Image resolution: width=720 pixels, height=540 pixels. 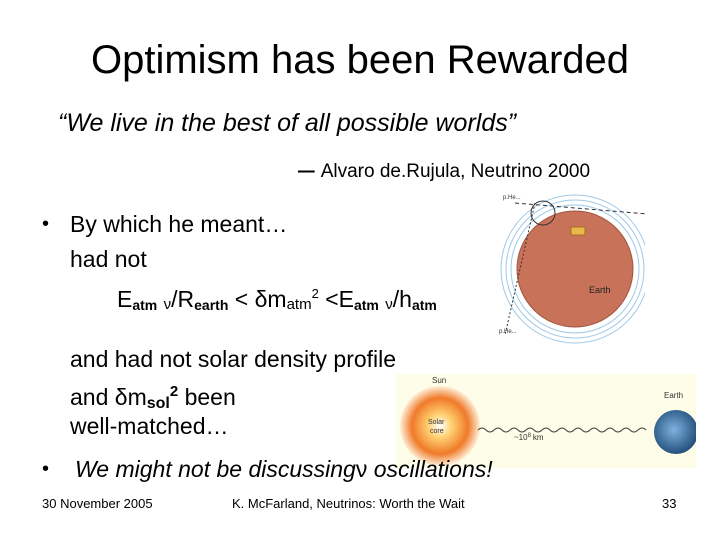 I want to click on detector-circle, so click(x=543, y=213).